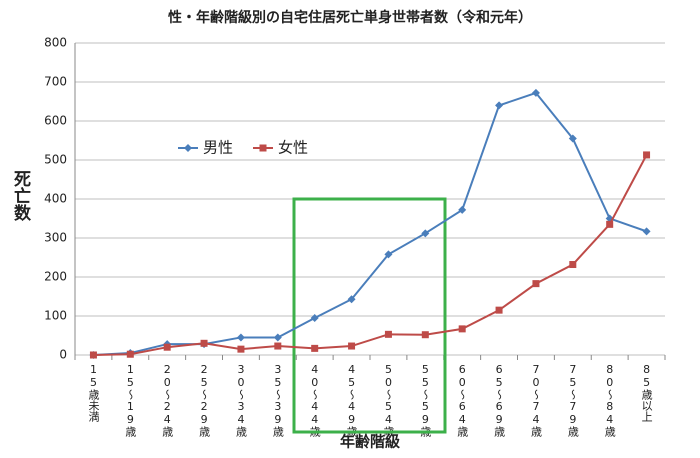  I want to click on legend-label: 男性, so click(218, 148).